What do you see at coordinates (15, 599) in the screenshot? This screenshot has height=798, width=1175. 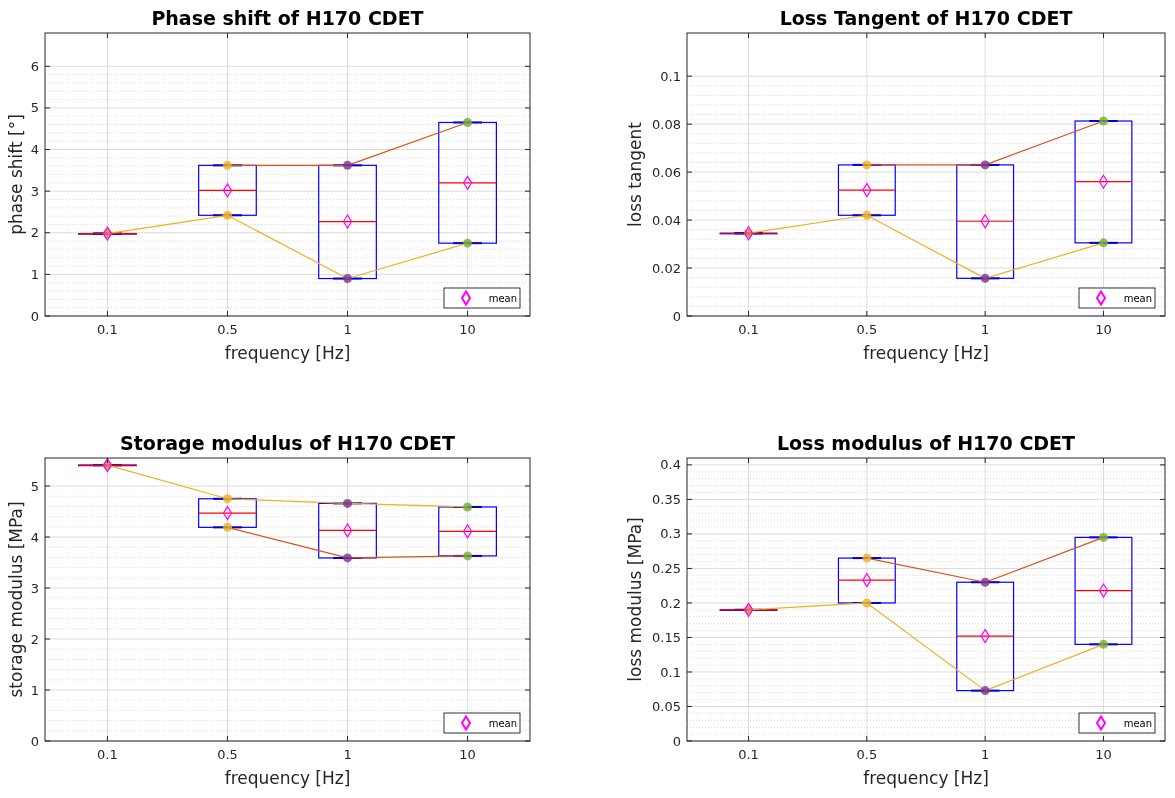 I see `y-axis-title: storage modulus [MPa]` at bounding box center [15, 599].